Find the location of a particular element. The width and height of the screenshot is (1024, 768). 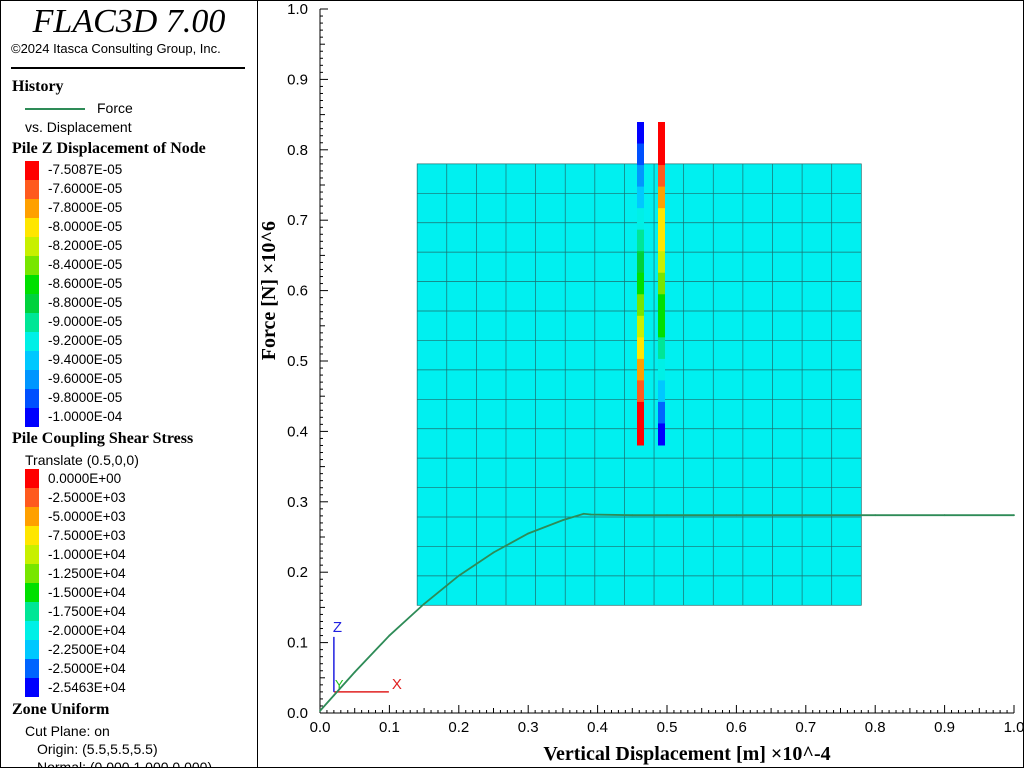

pile-z-label: -9.8000E-05 is located at coordinates (85, 397).